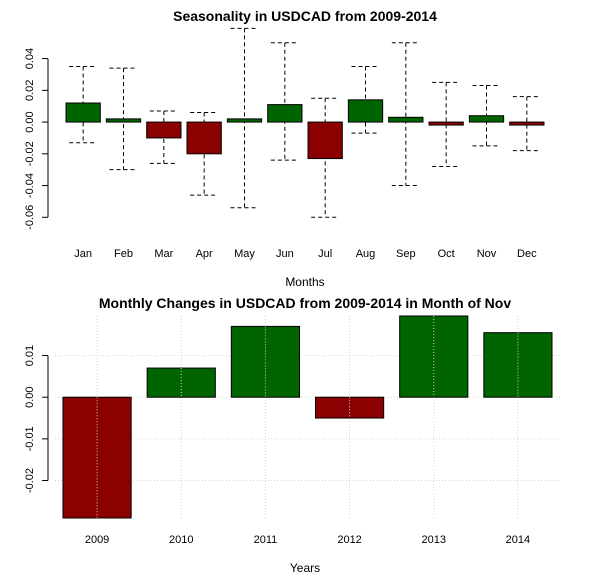  Describe the element at coordinates (325, 254) in the screenshot. I see `x-tick-label: Jul` at that location.